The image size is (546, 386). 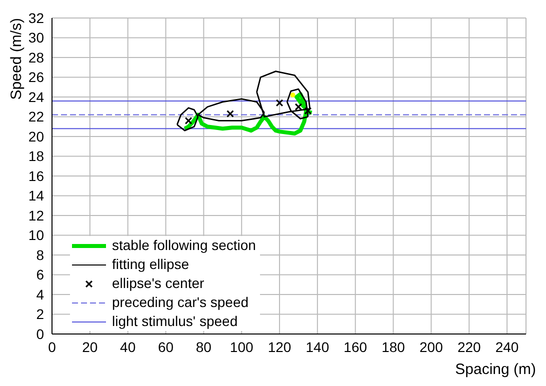 I want to click on x-tick-label: 20, so click(x=90, y=346).